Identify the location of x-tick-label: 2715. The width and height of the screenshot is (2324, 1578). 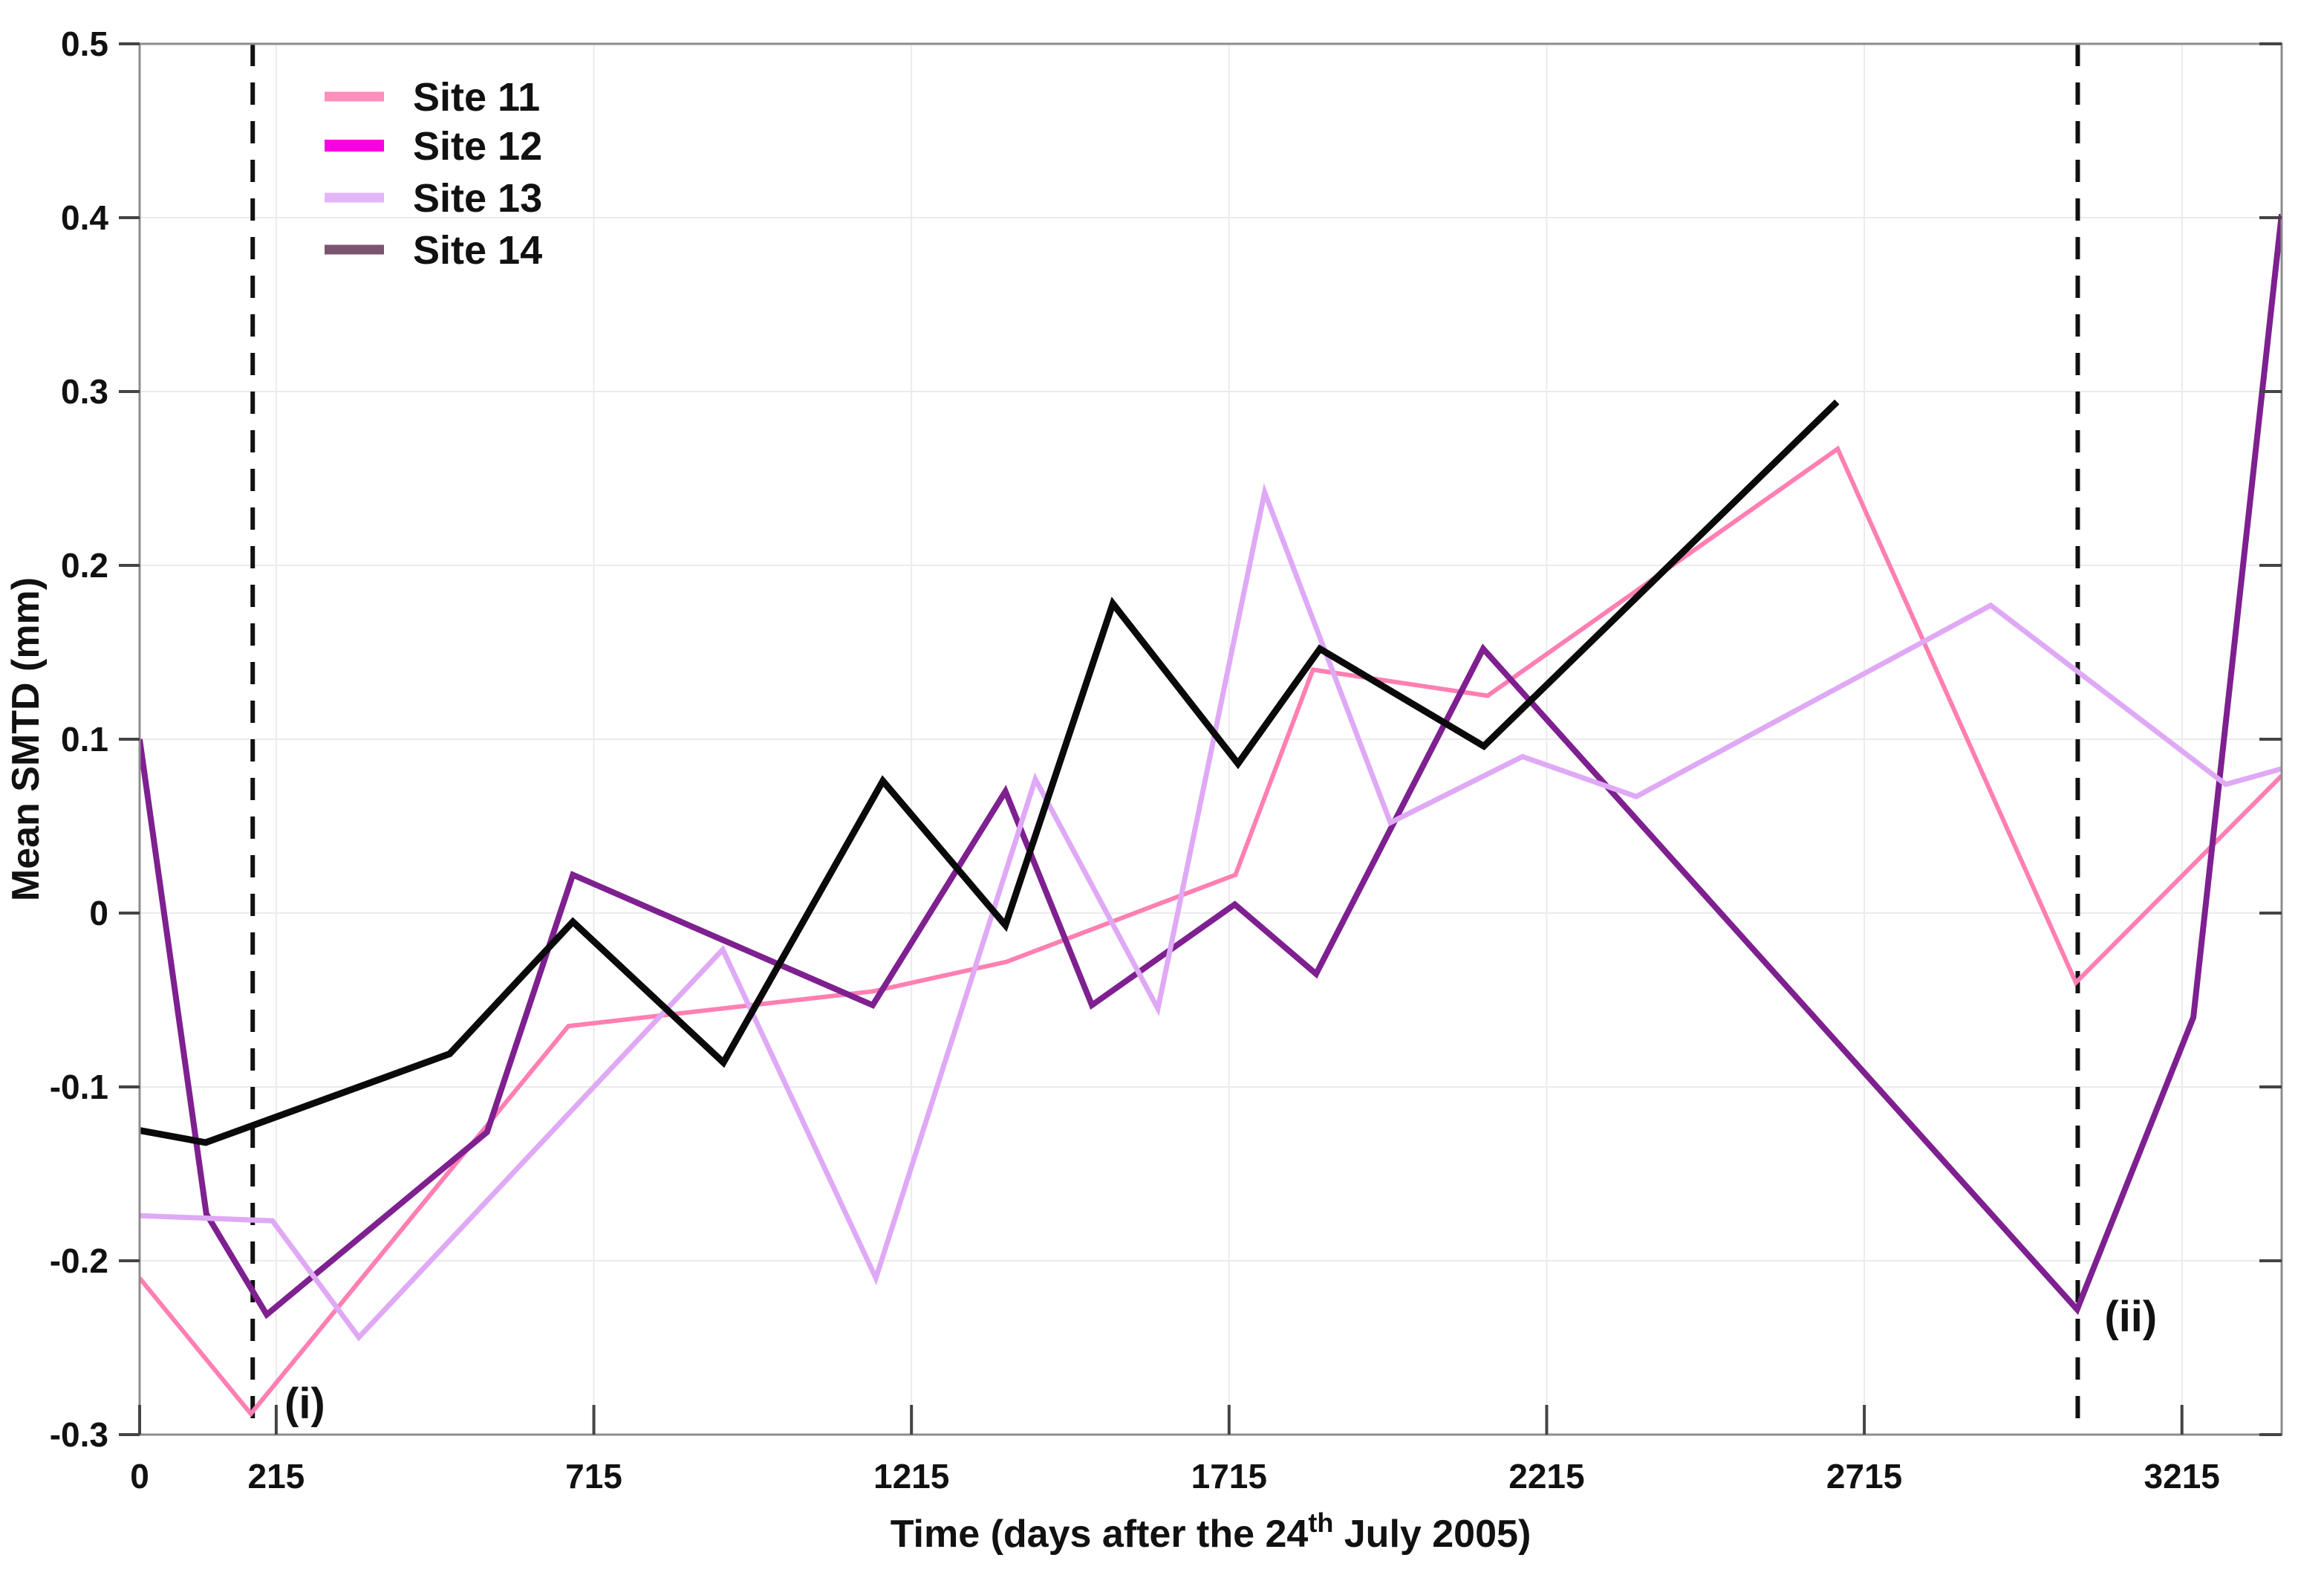
(1864, 1476).